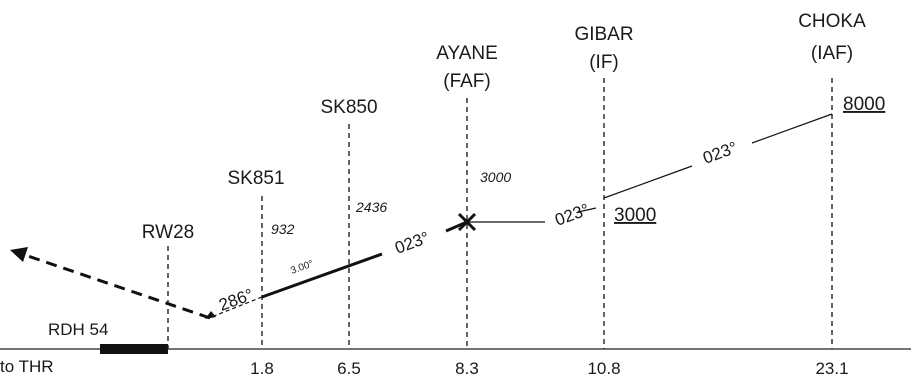 This screenshot has width=911, height=379. I want to click on fix-name-ayane: AYANE, so click(467, 53).